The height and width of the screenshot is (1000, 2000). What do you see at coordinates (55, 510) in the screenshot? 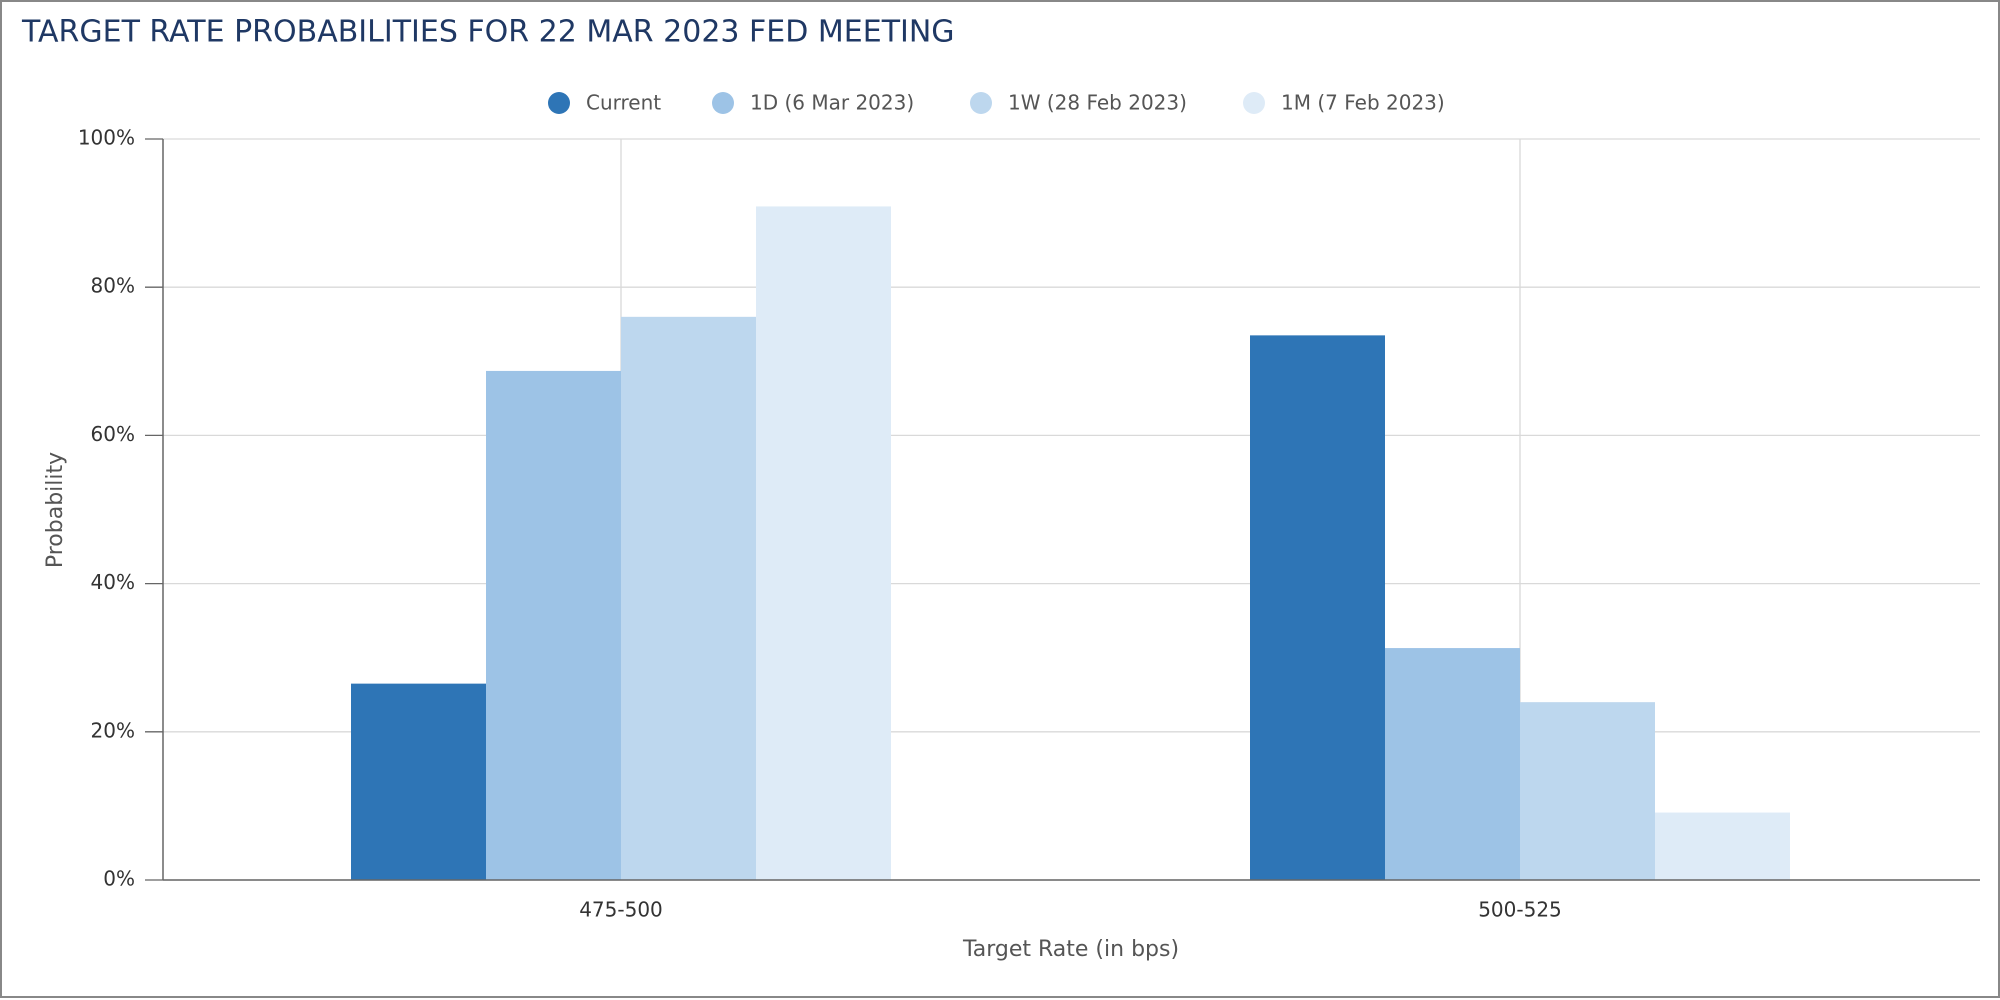
I see `y-axis-label: Probability` at bounding box center [55, 510].